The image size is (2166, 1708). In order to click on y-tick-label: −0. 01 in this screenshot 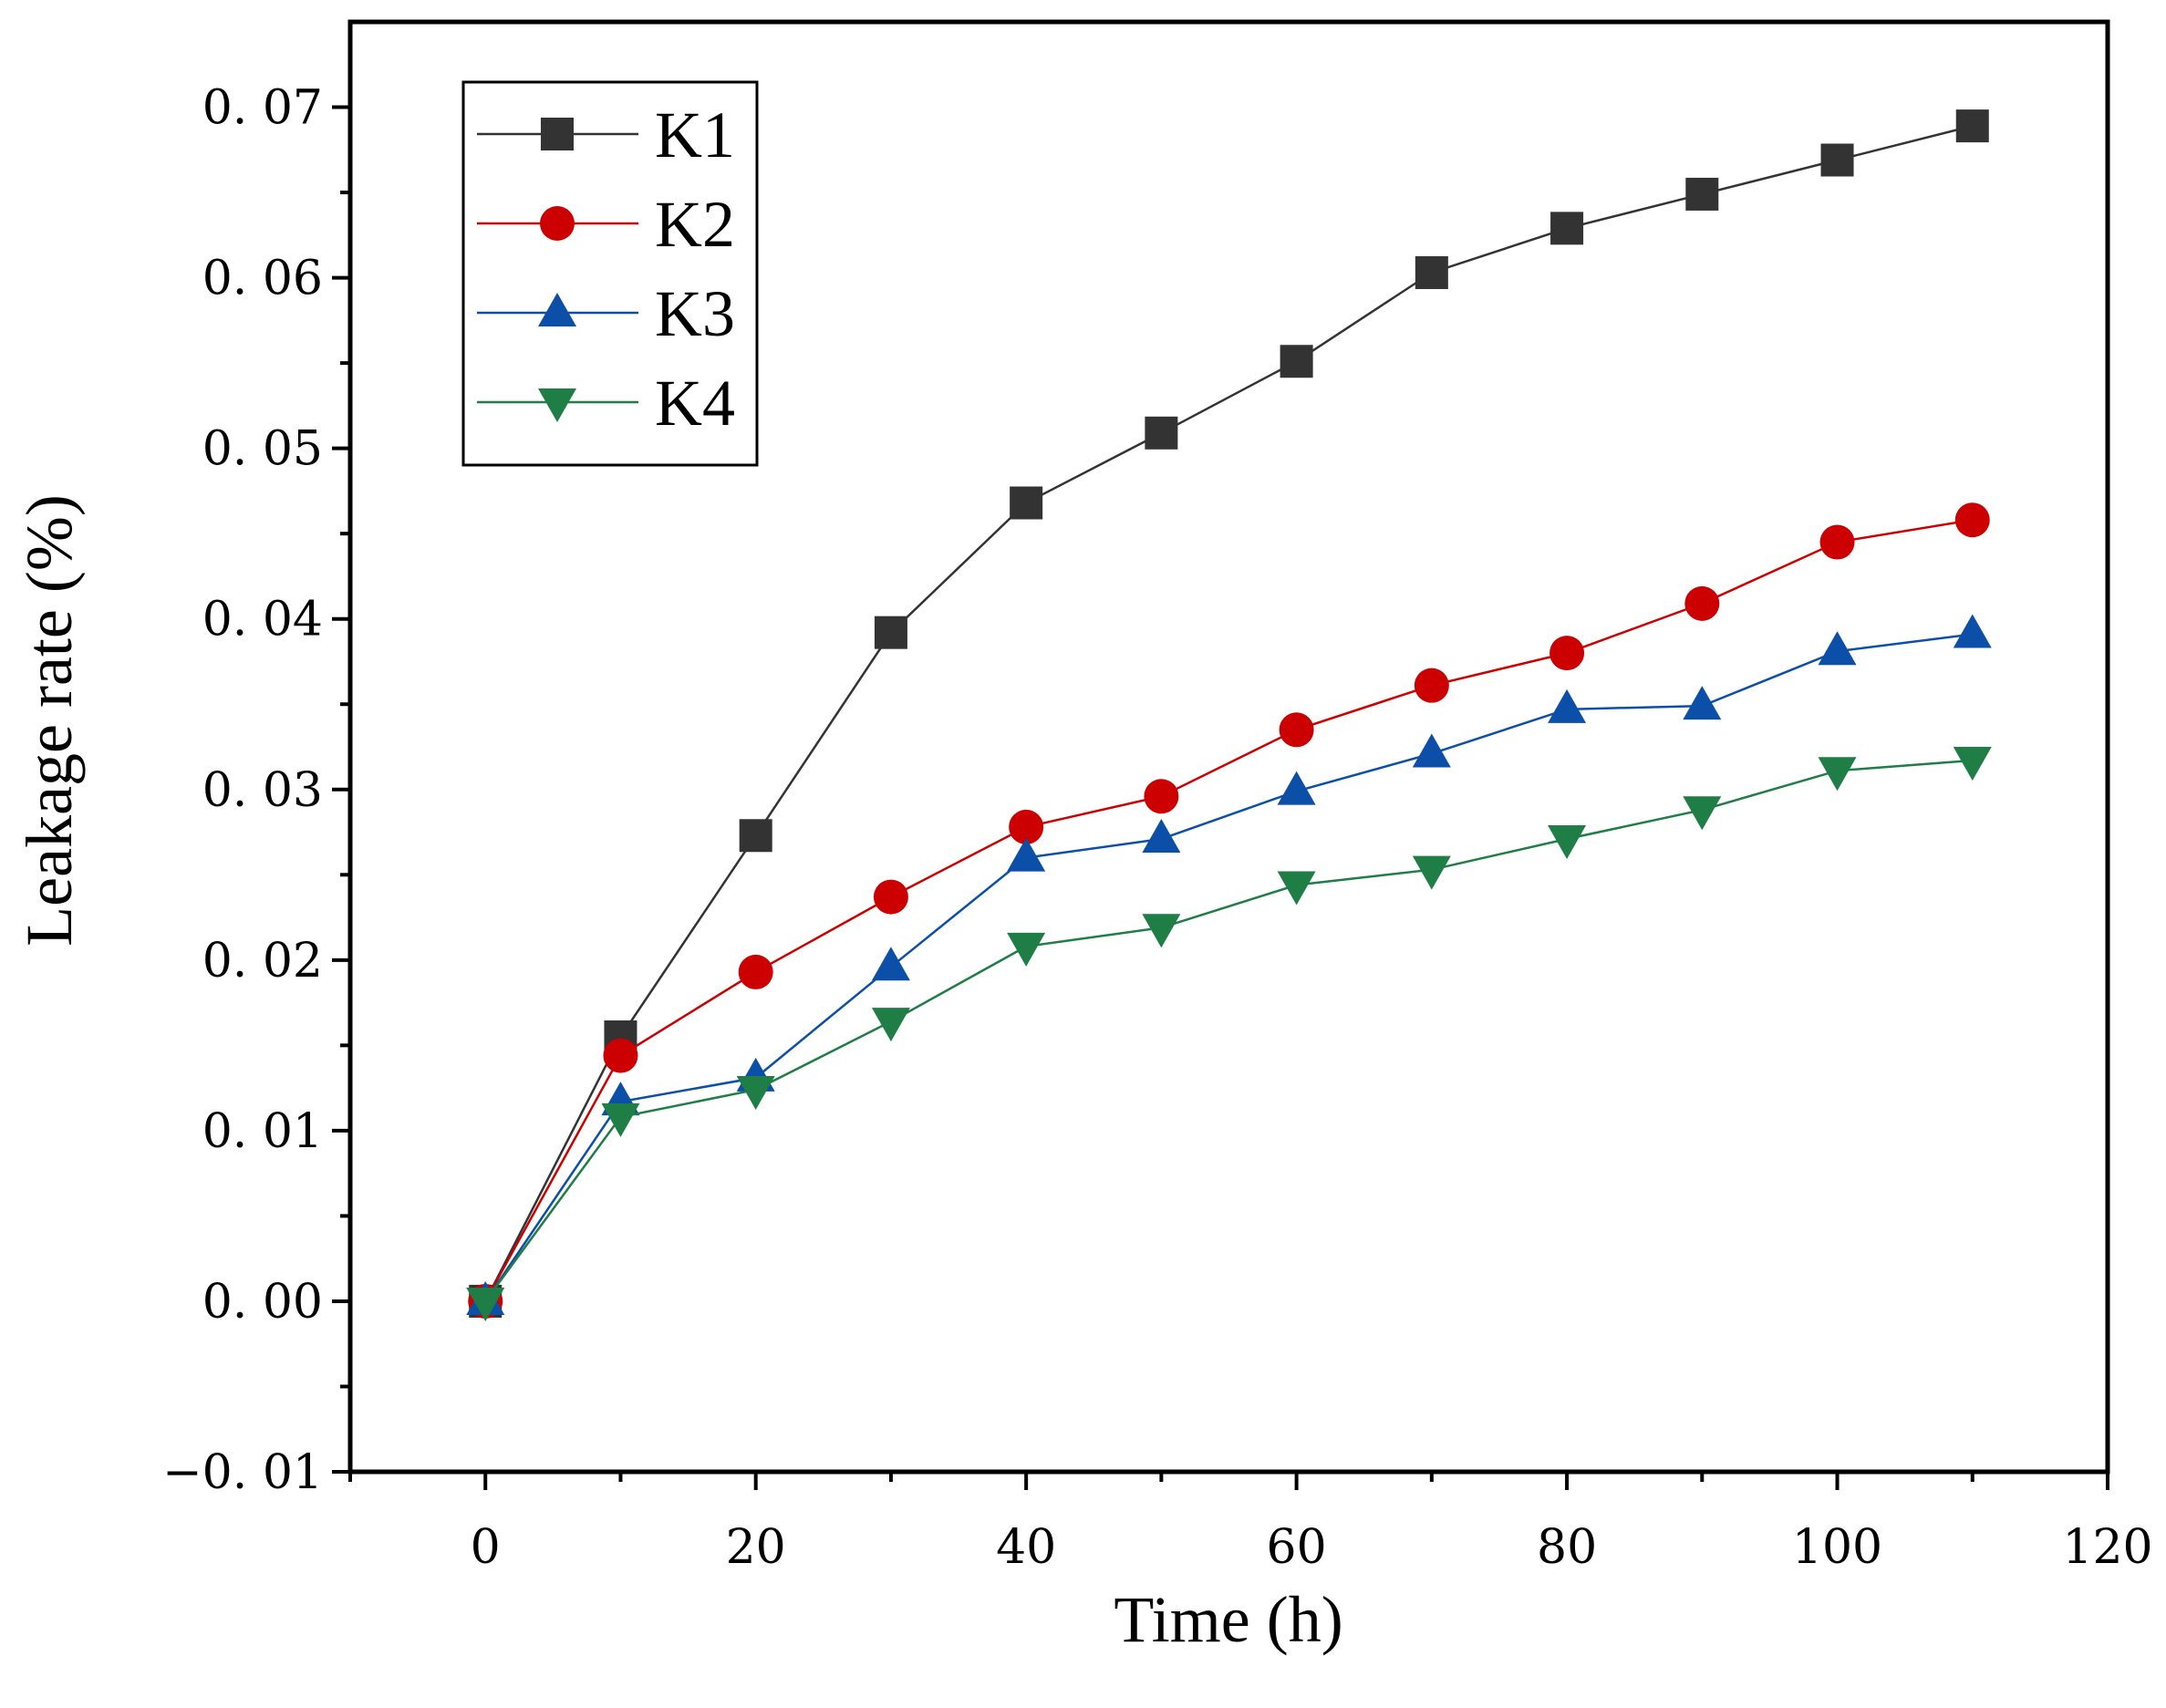, I will do `click(243, 1472)`.